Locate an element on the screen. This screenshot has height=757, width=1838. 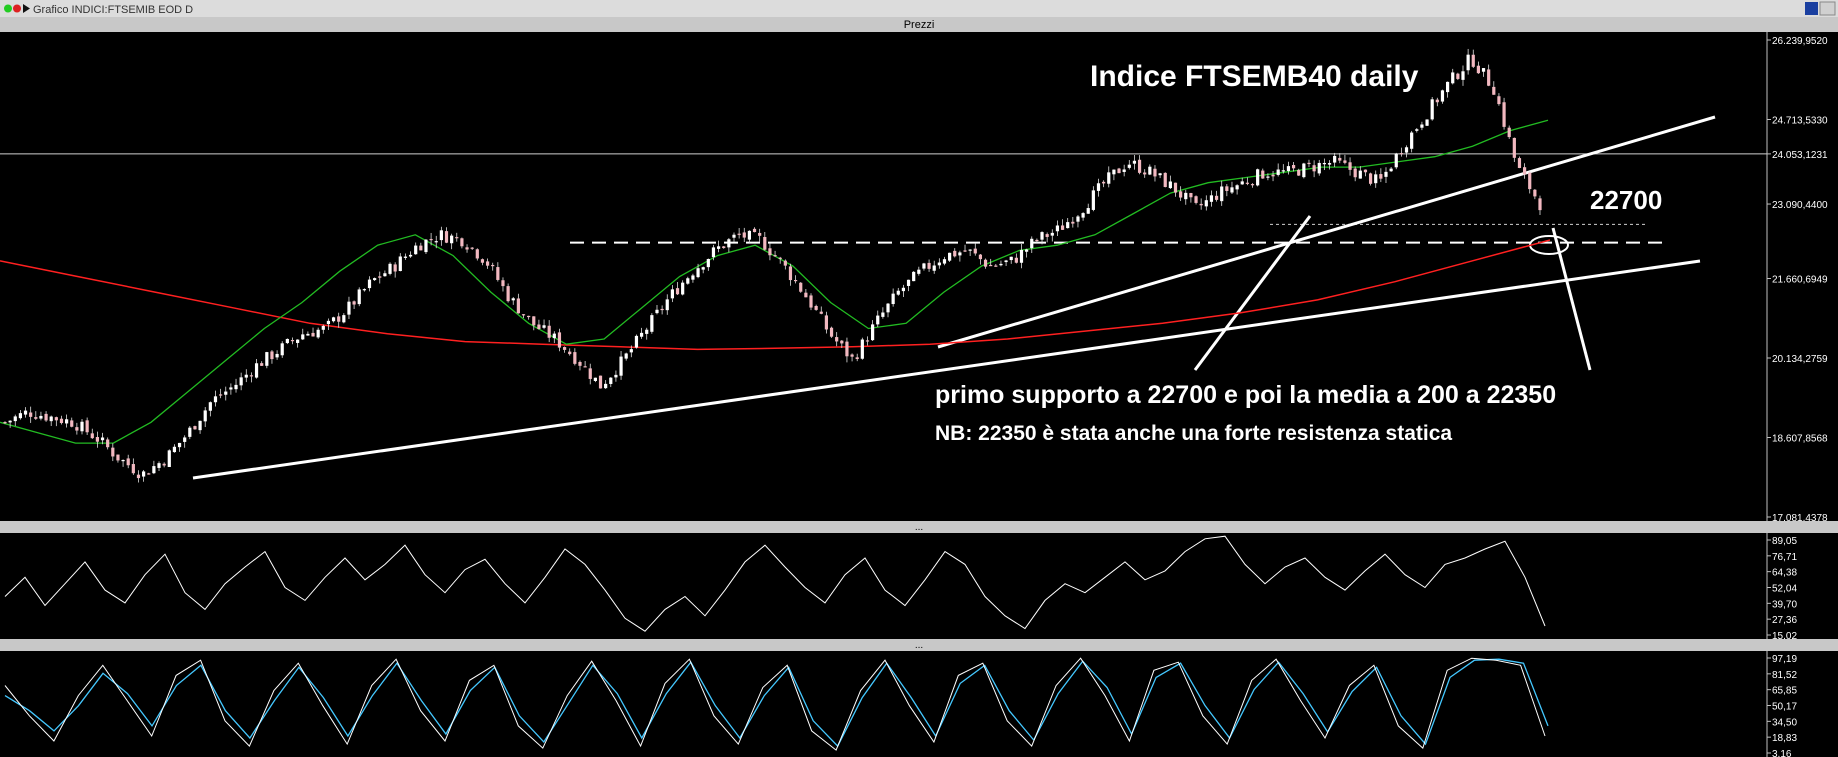
panel-title-bar is located at coordinates (919, 24).